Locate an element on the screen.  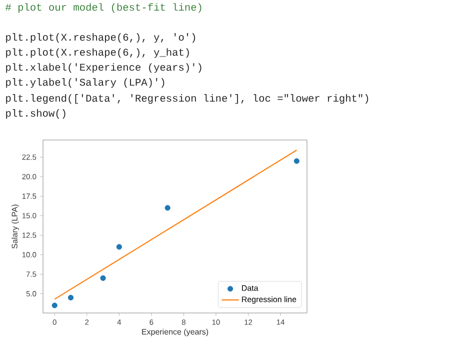
text: # plot our model (best-fit line) is located at coordinates (103, 8).